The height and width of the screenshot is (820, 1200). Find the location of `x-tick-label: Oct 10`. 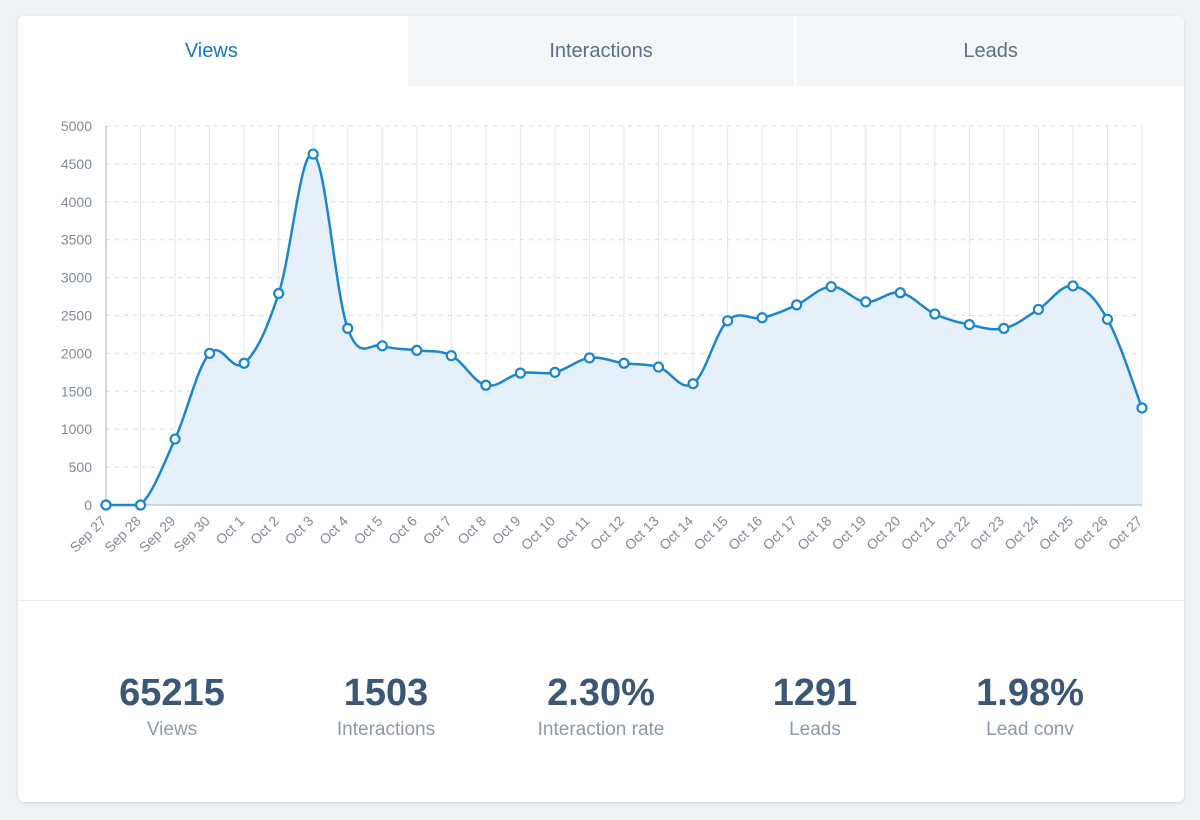

x-tick-label: Oct 10 is located at coordinates (538, 532).